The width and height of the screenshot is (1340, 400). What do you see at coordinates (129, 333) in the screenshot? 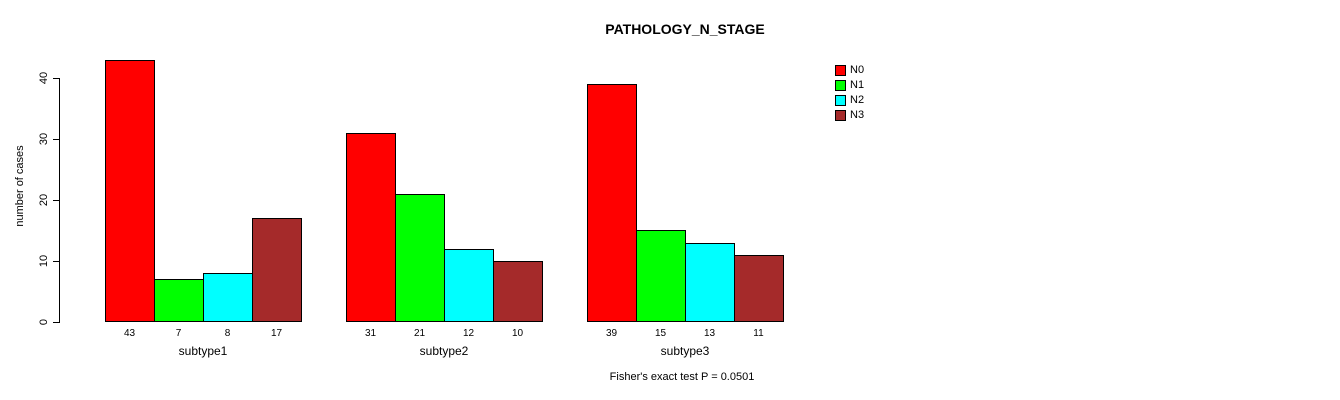
I see `bar-value-label: 43` at bounding box center [129, 333].